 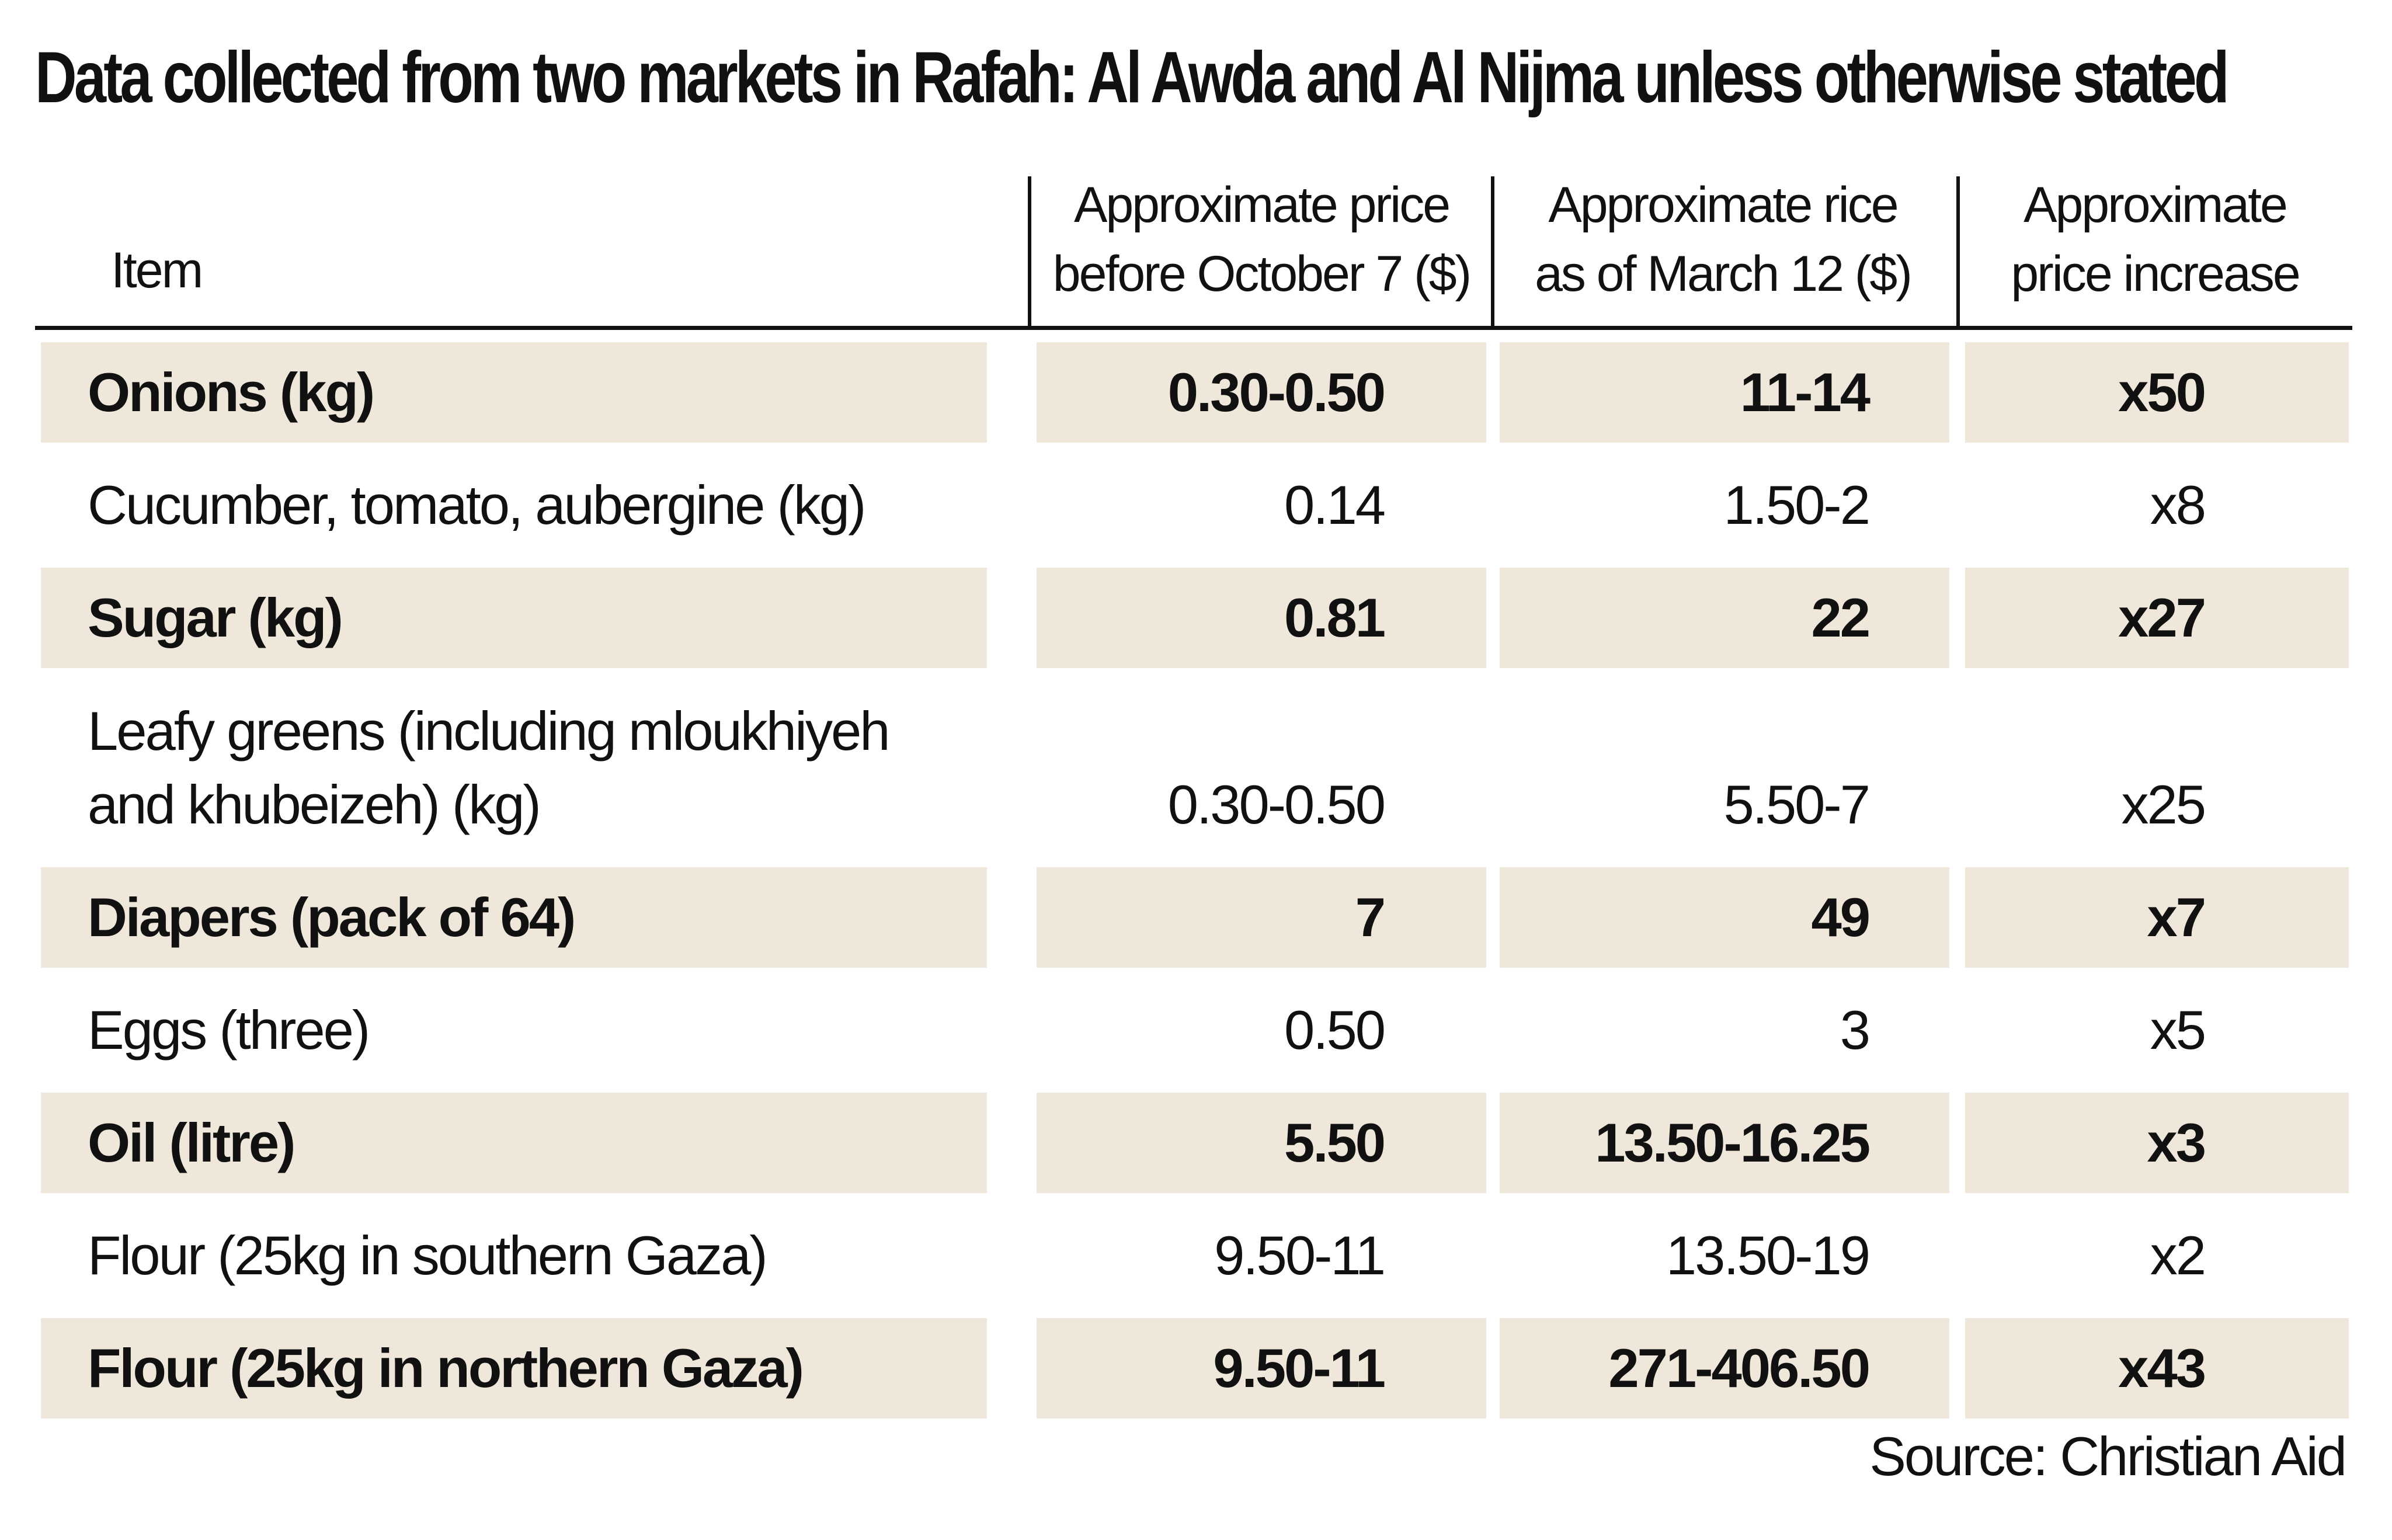 What do you see at coordinates (215, 617) in the screenshot?
I see `row-item-label: Sugar (kg)` at bounding box center [215, 617].